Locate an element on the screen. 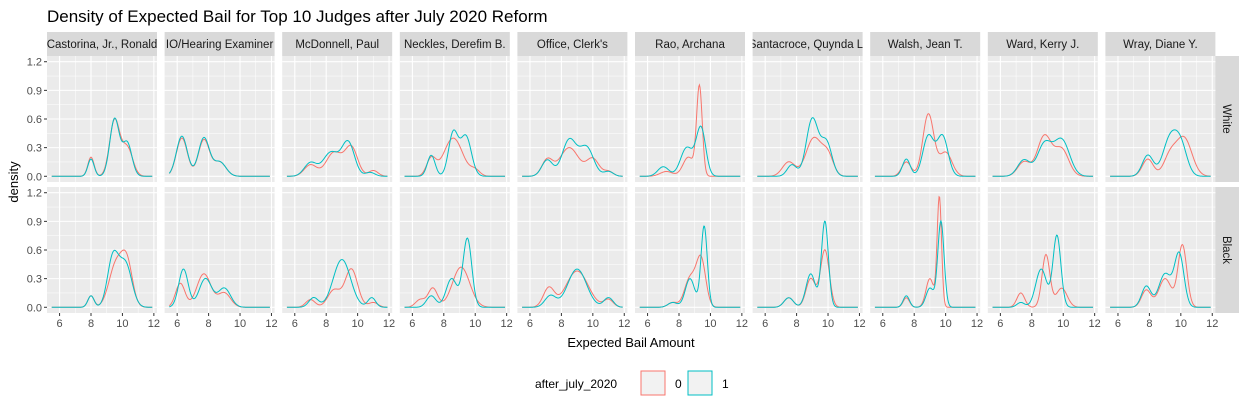  strip-label: IO/Hearing Examiner is located at coordinates (220, 45).